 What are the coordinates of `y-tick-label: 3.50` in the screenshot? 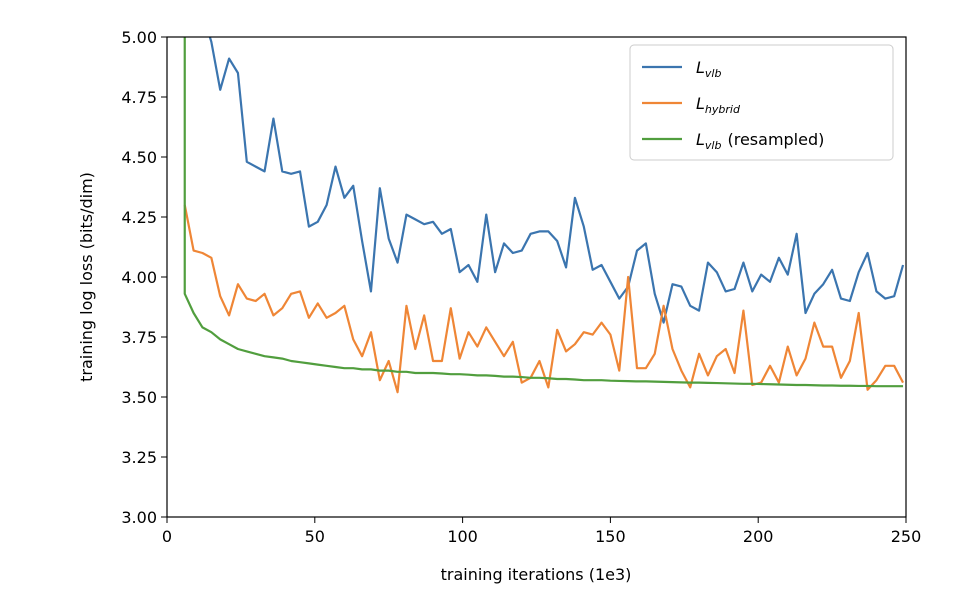 It's located at (139, 397).